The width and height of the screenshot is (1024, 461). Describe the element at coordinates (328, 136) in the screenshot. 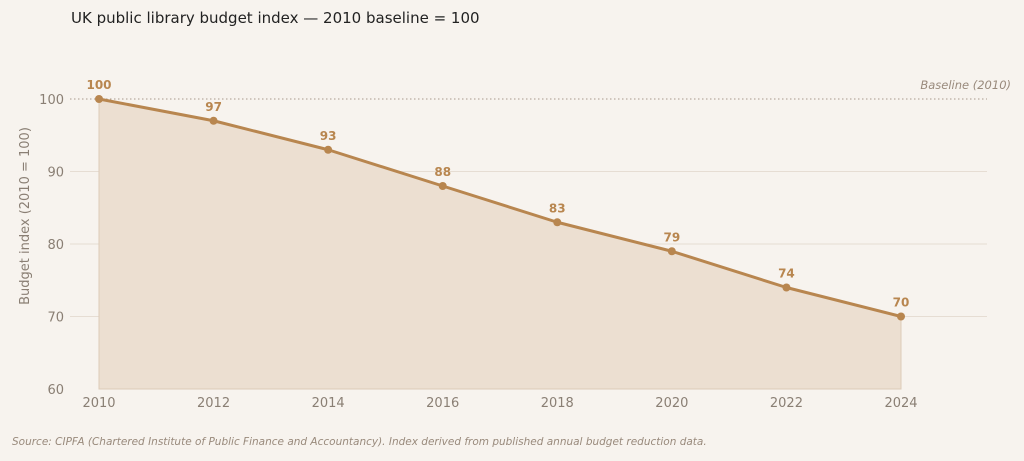

I see `data-label-2014: 93` at that location.